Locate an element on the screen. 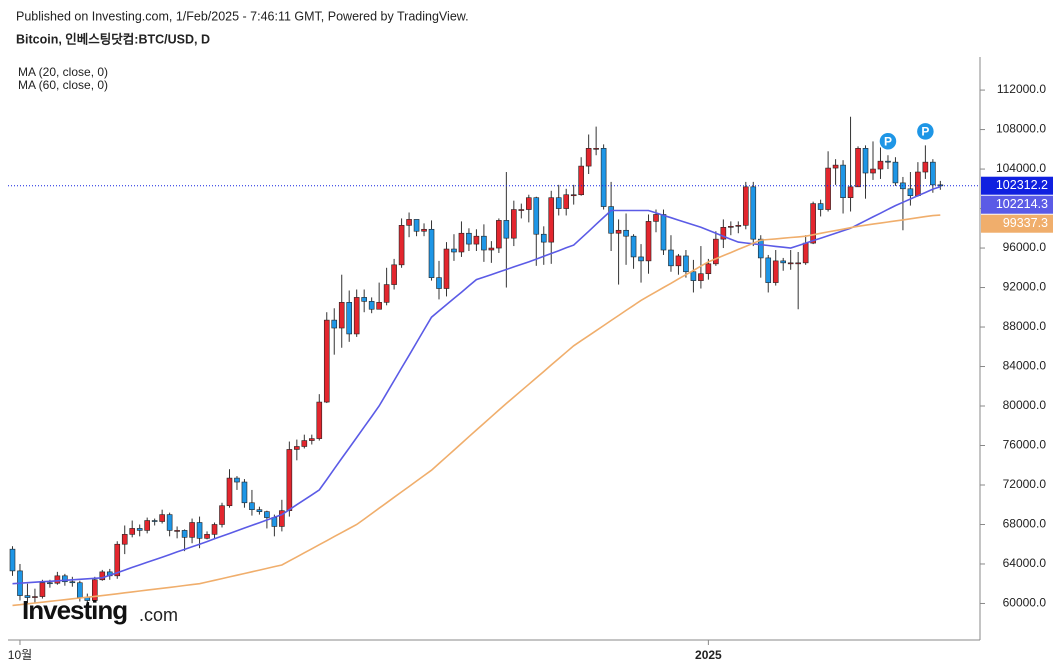 The image size is (1060, 671). x-tick-label: 10월 is located at coordinates (20, 655).